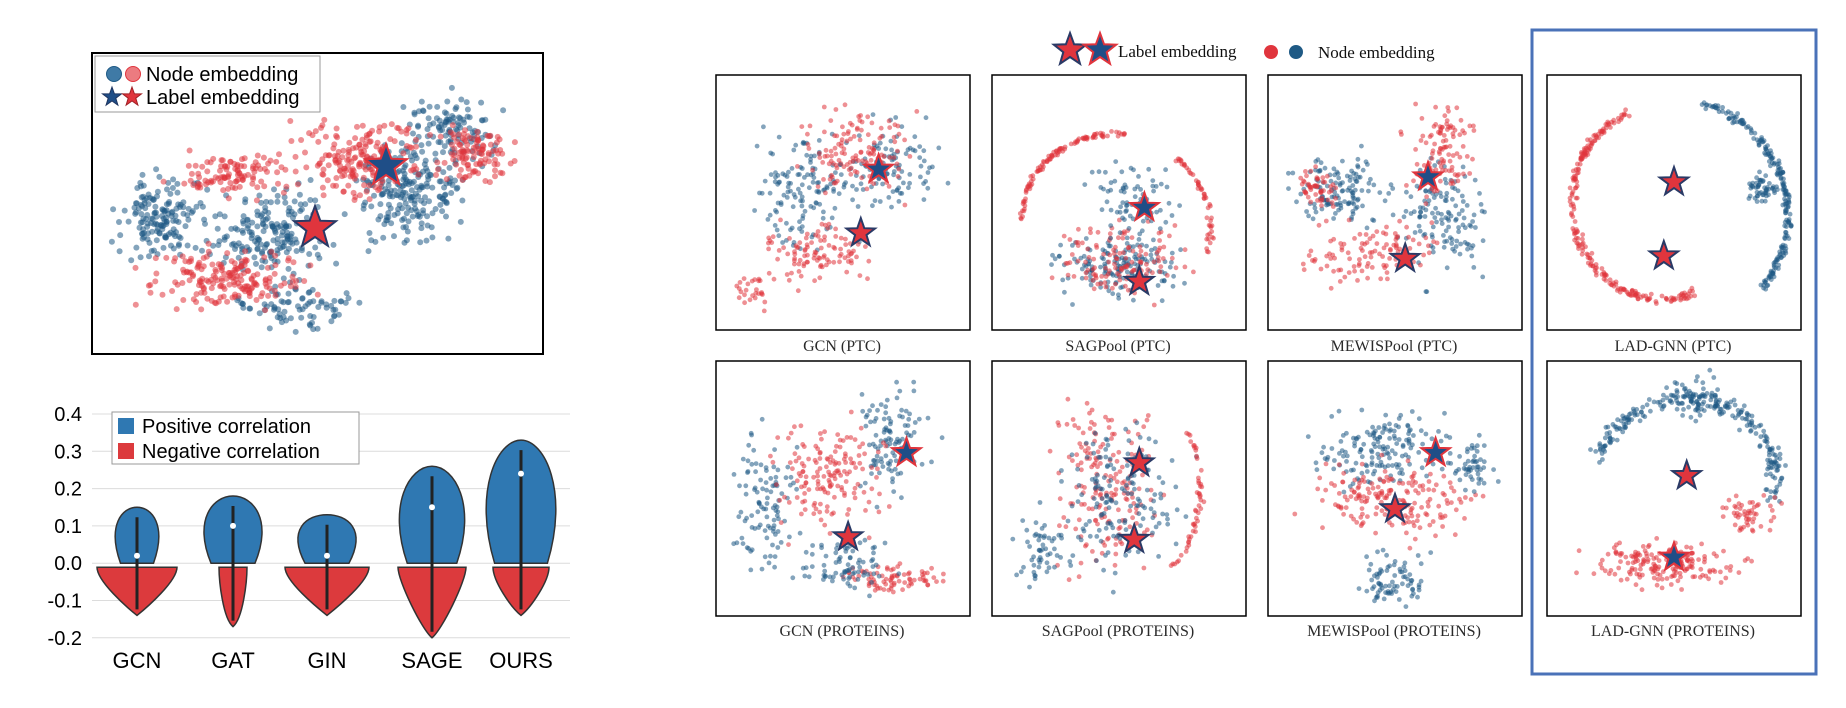 The image size is (1846, 708). Describe the element at coordinates (1296, 52) in the screenshot. I see `top-legend-blue-dot-icon` at that location.